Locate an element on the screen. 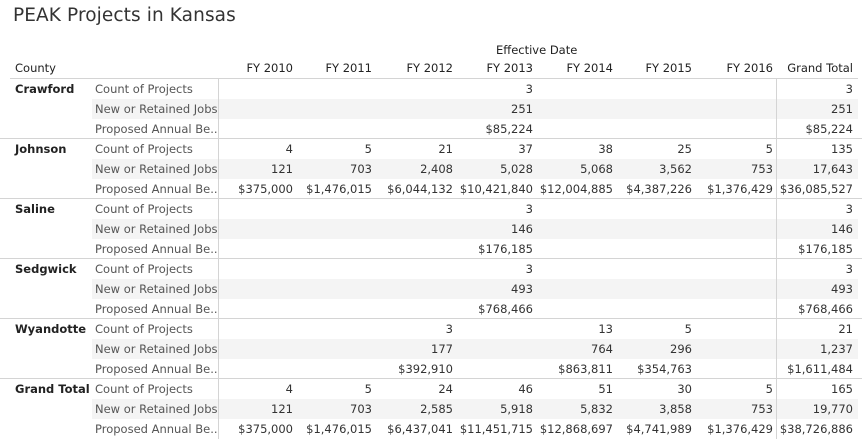  column-header: FY 2010 is located at coordinates (269, 68).